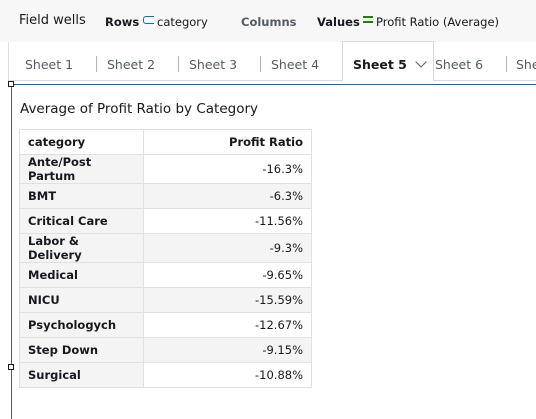 Image resolution: width=536 pixels, height=419 pixels. I want to click on row-category: Medical, so click(81, 275).